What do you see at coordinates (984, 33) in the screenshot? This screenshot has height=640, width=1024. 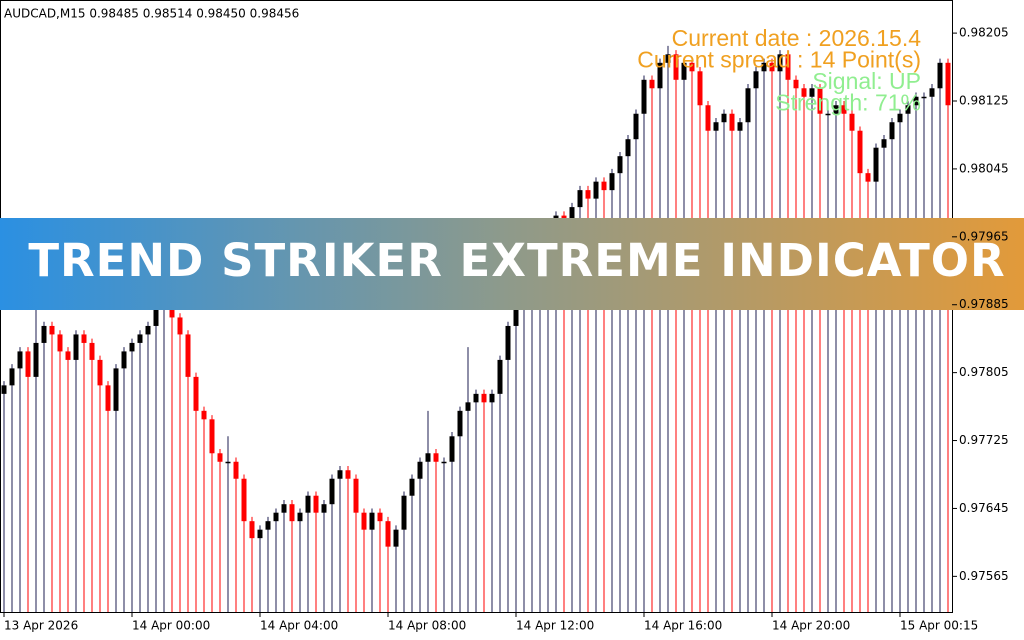 I see `y-tick-label: 0.98205` at bounding box center [984, 33].